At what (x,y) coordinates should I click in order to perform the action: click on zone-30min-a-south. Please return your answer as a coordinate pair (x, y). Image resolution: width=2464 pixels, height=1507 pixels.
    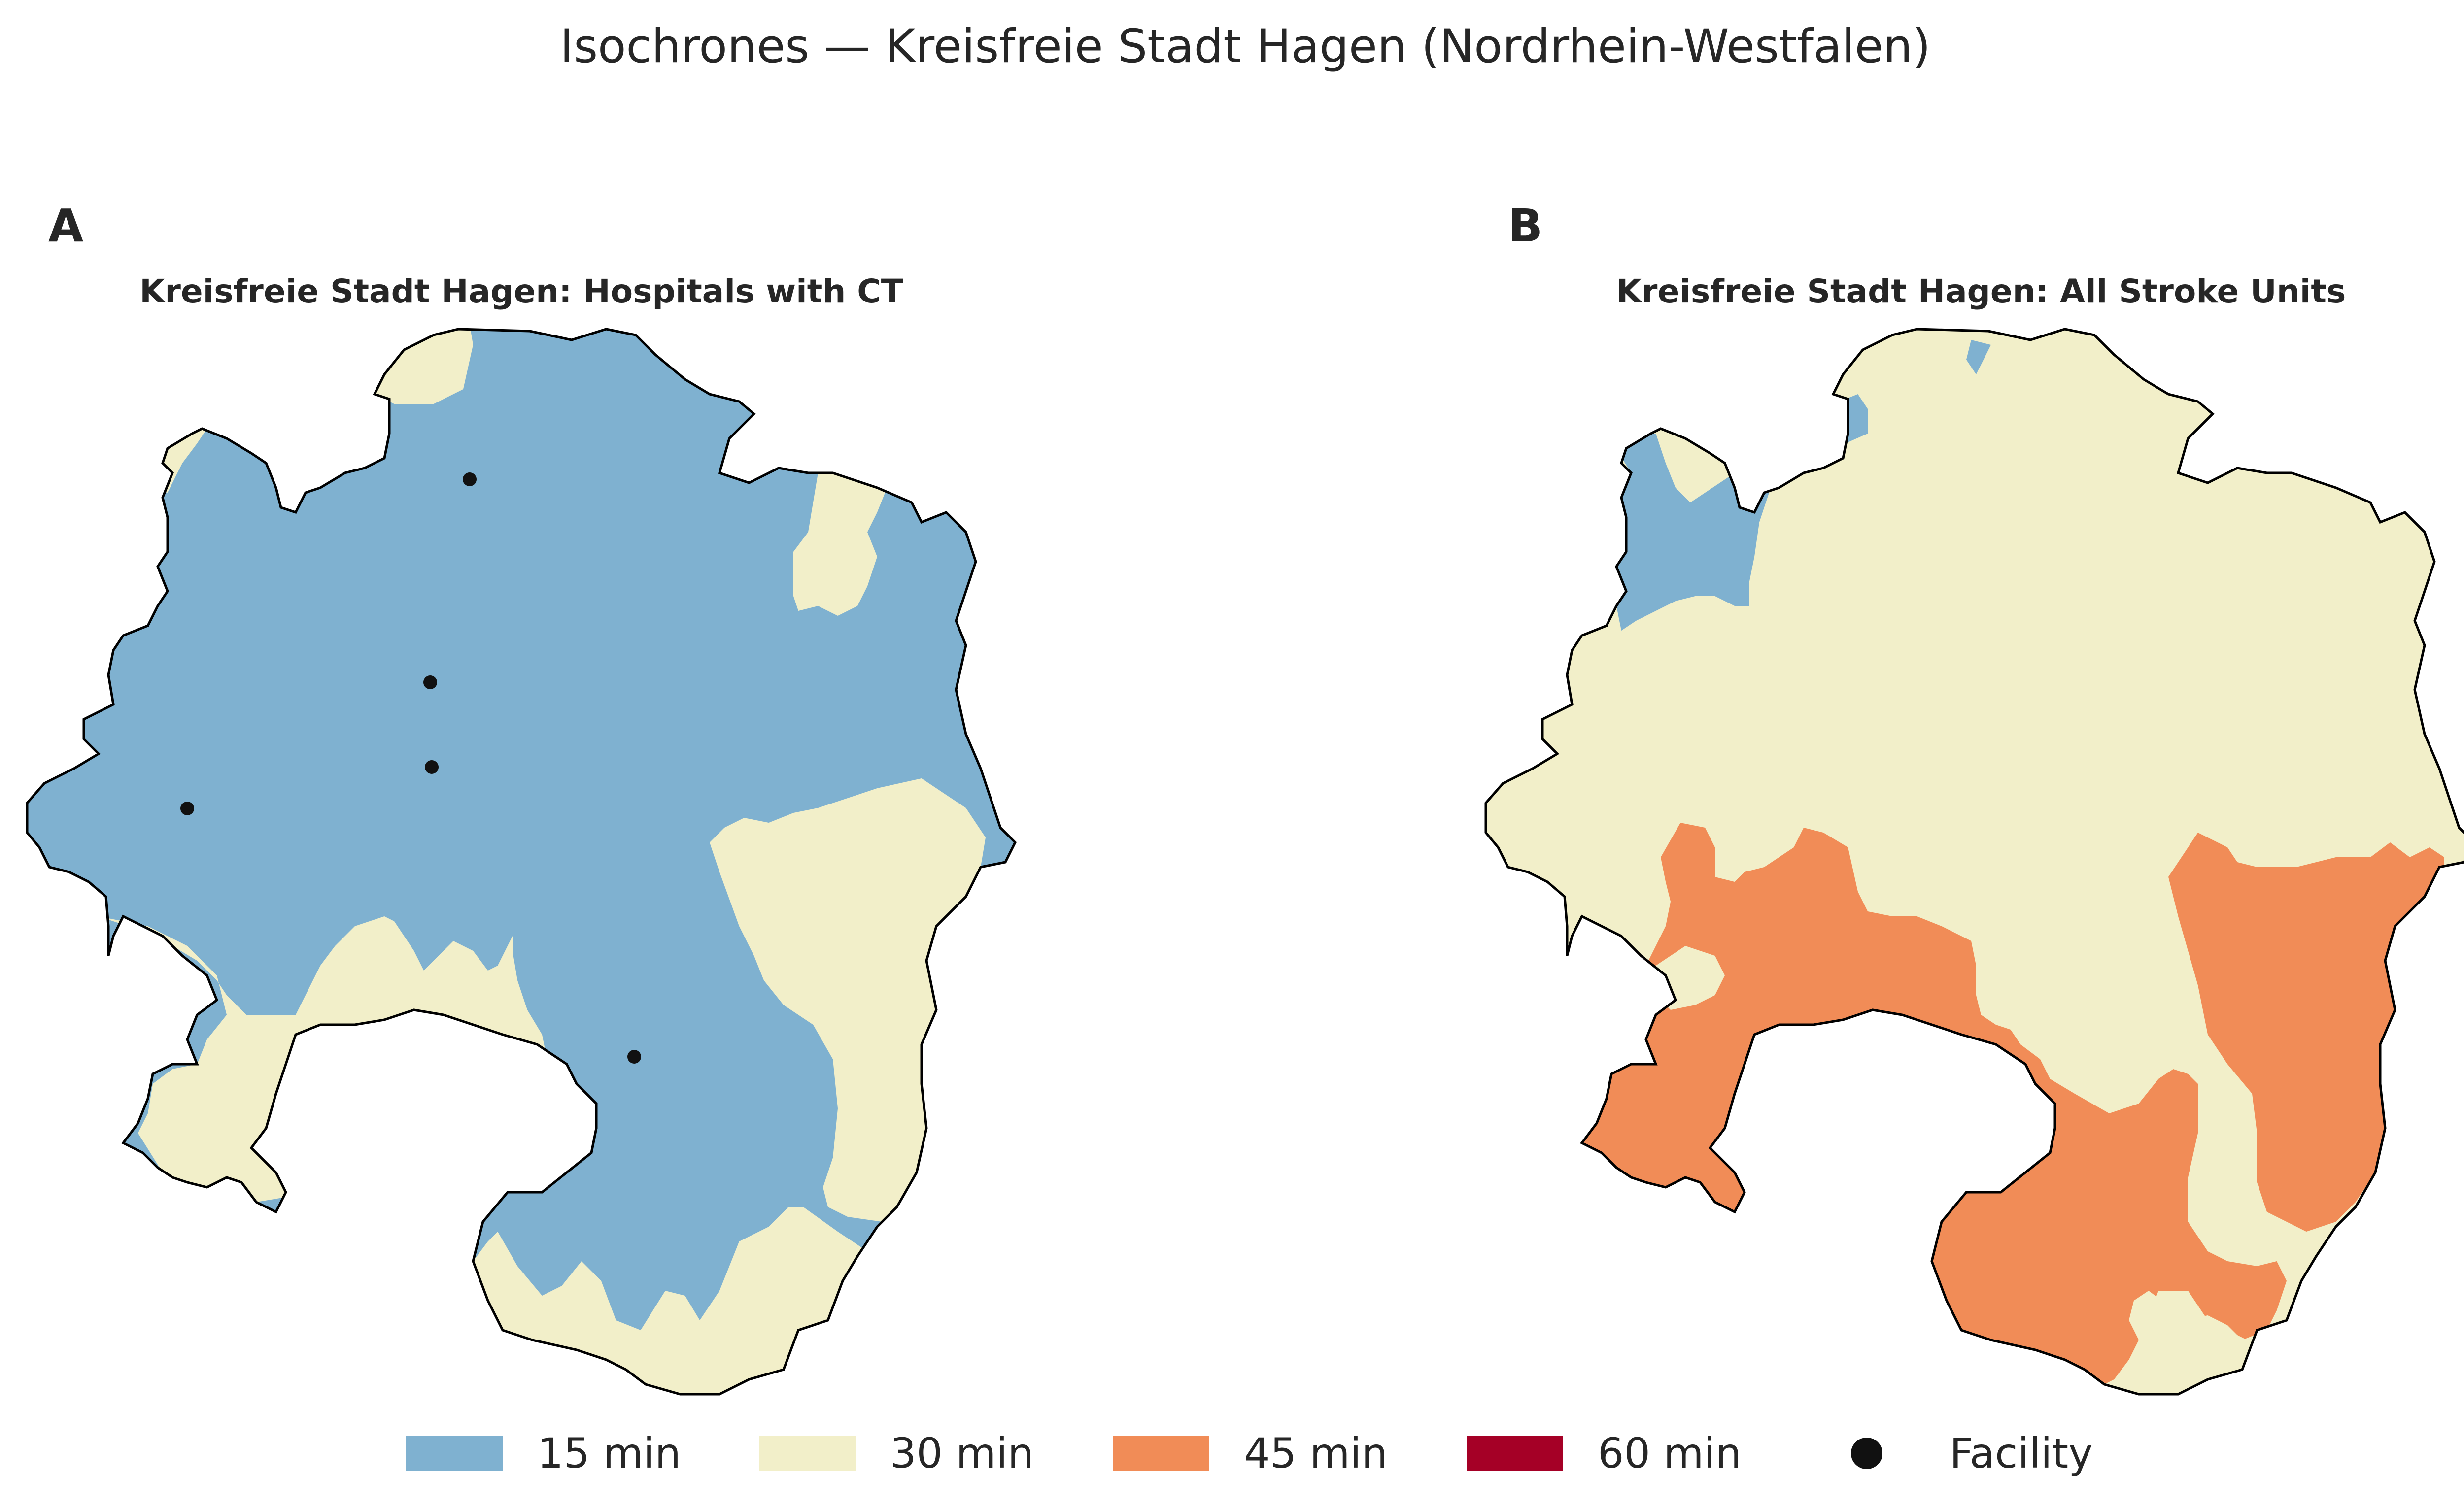
    Looking at the image, I should click on (670, 1300).